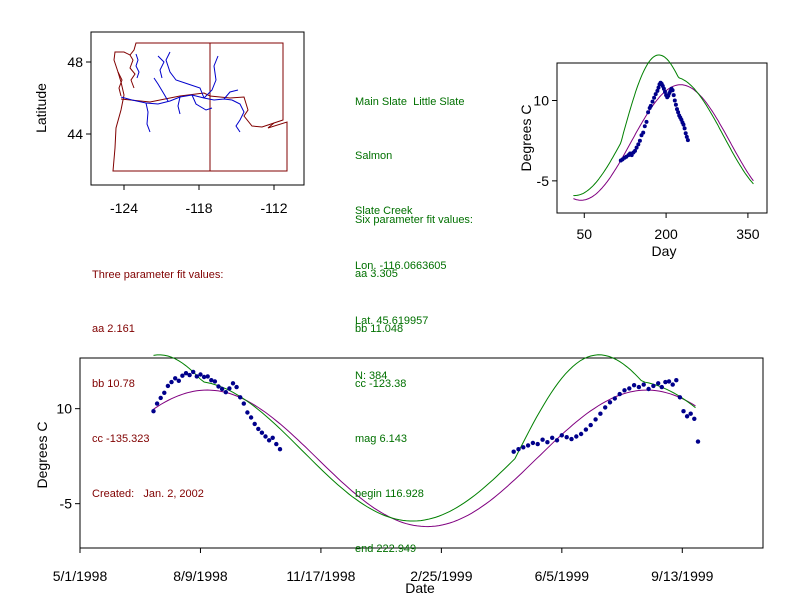 The image size is (792, 611). Describe the element at coordinates (62, 98) in the screenshot. I see `map-y-axis: Latitude 48 44` at that location.